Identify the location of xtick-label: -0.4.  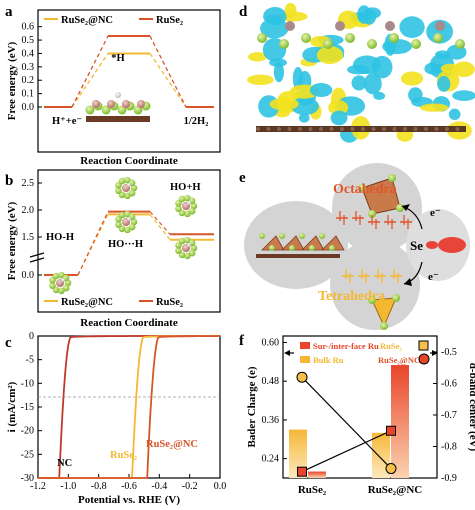
(159, 486).